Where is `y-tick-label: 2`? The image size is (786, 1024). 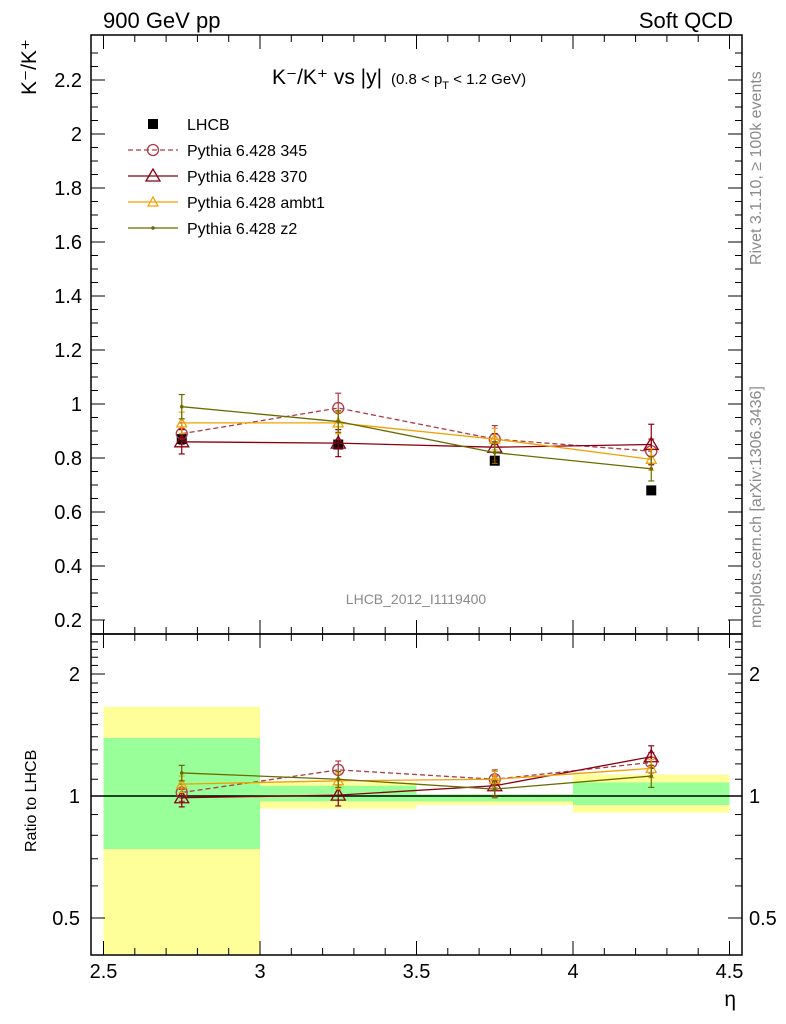
y-tick-label: 2 is located at coordinates (76, 135).